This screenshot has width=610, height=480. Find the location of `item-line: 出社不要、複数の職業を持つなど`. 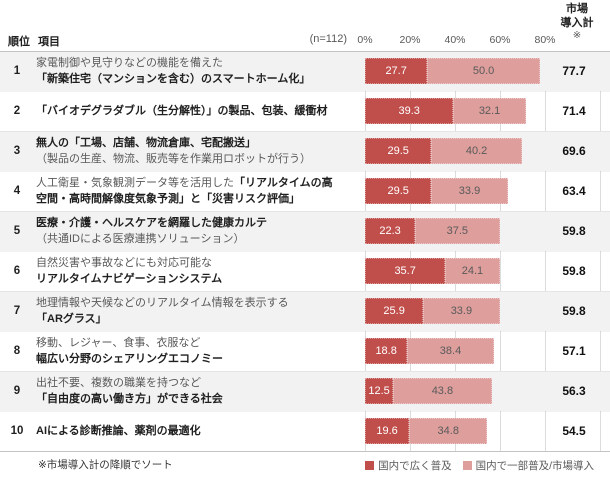

item-line: 出社不要、複数の職業を持つなど is located at coordinates (192, 383).